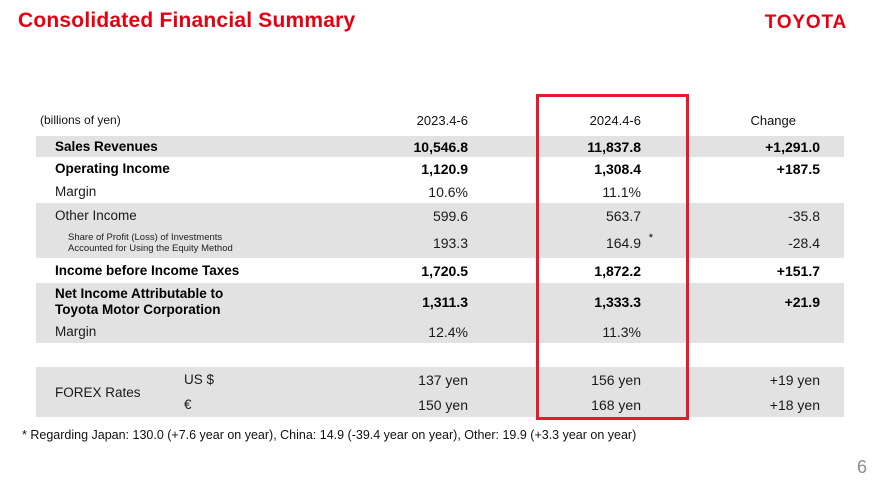 The height and width of the screenshot is (495, 880). I want to click on row-label-line1: Net Income Attributable to, so click(139, 293).